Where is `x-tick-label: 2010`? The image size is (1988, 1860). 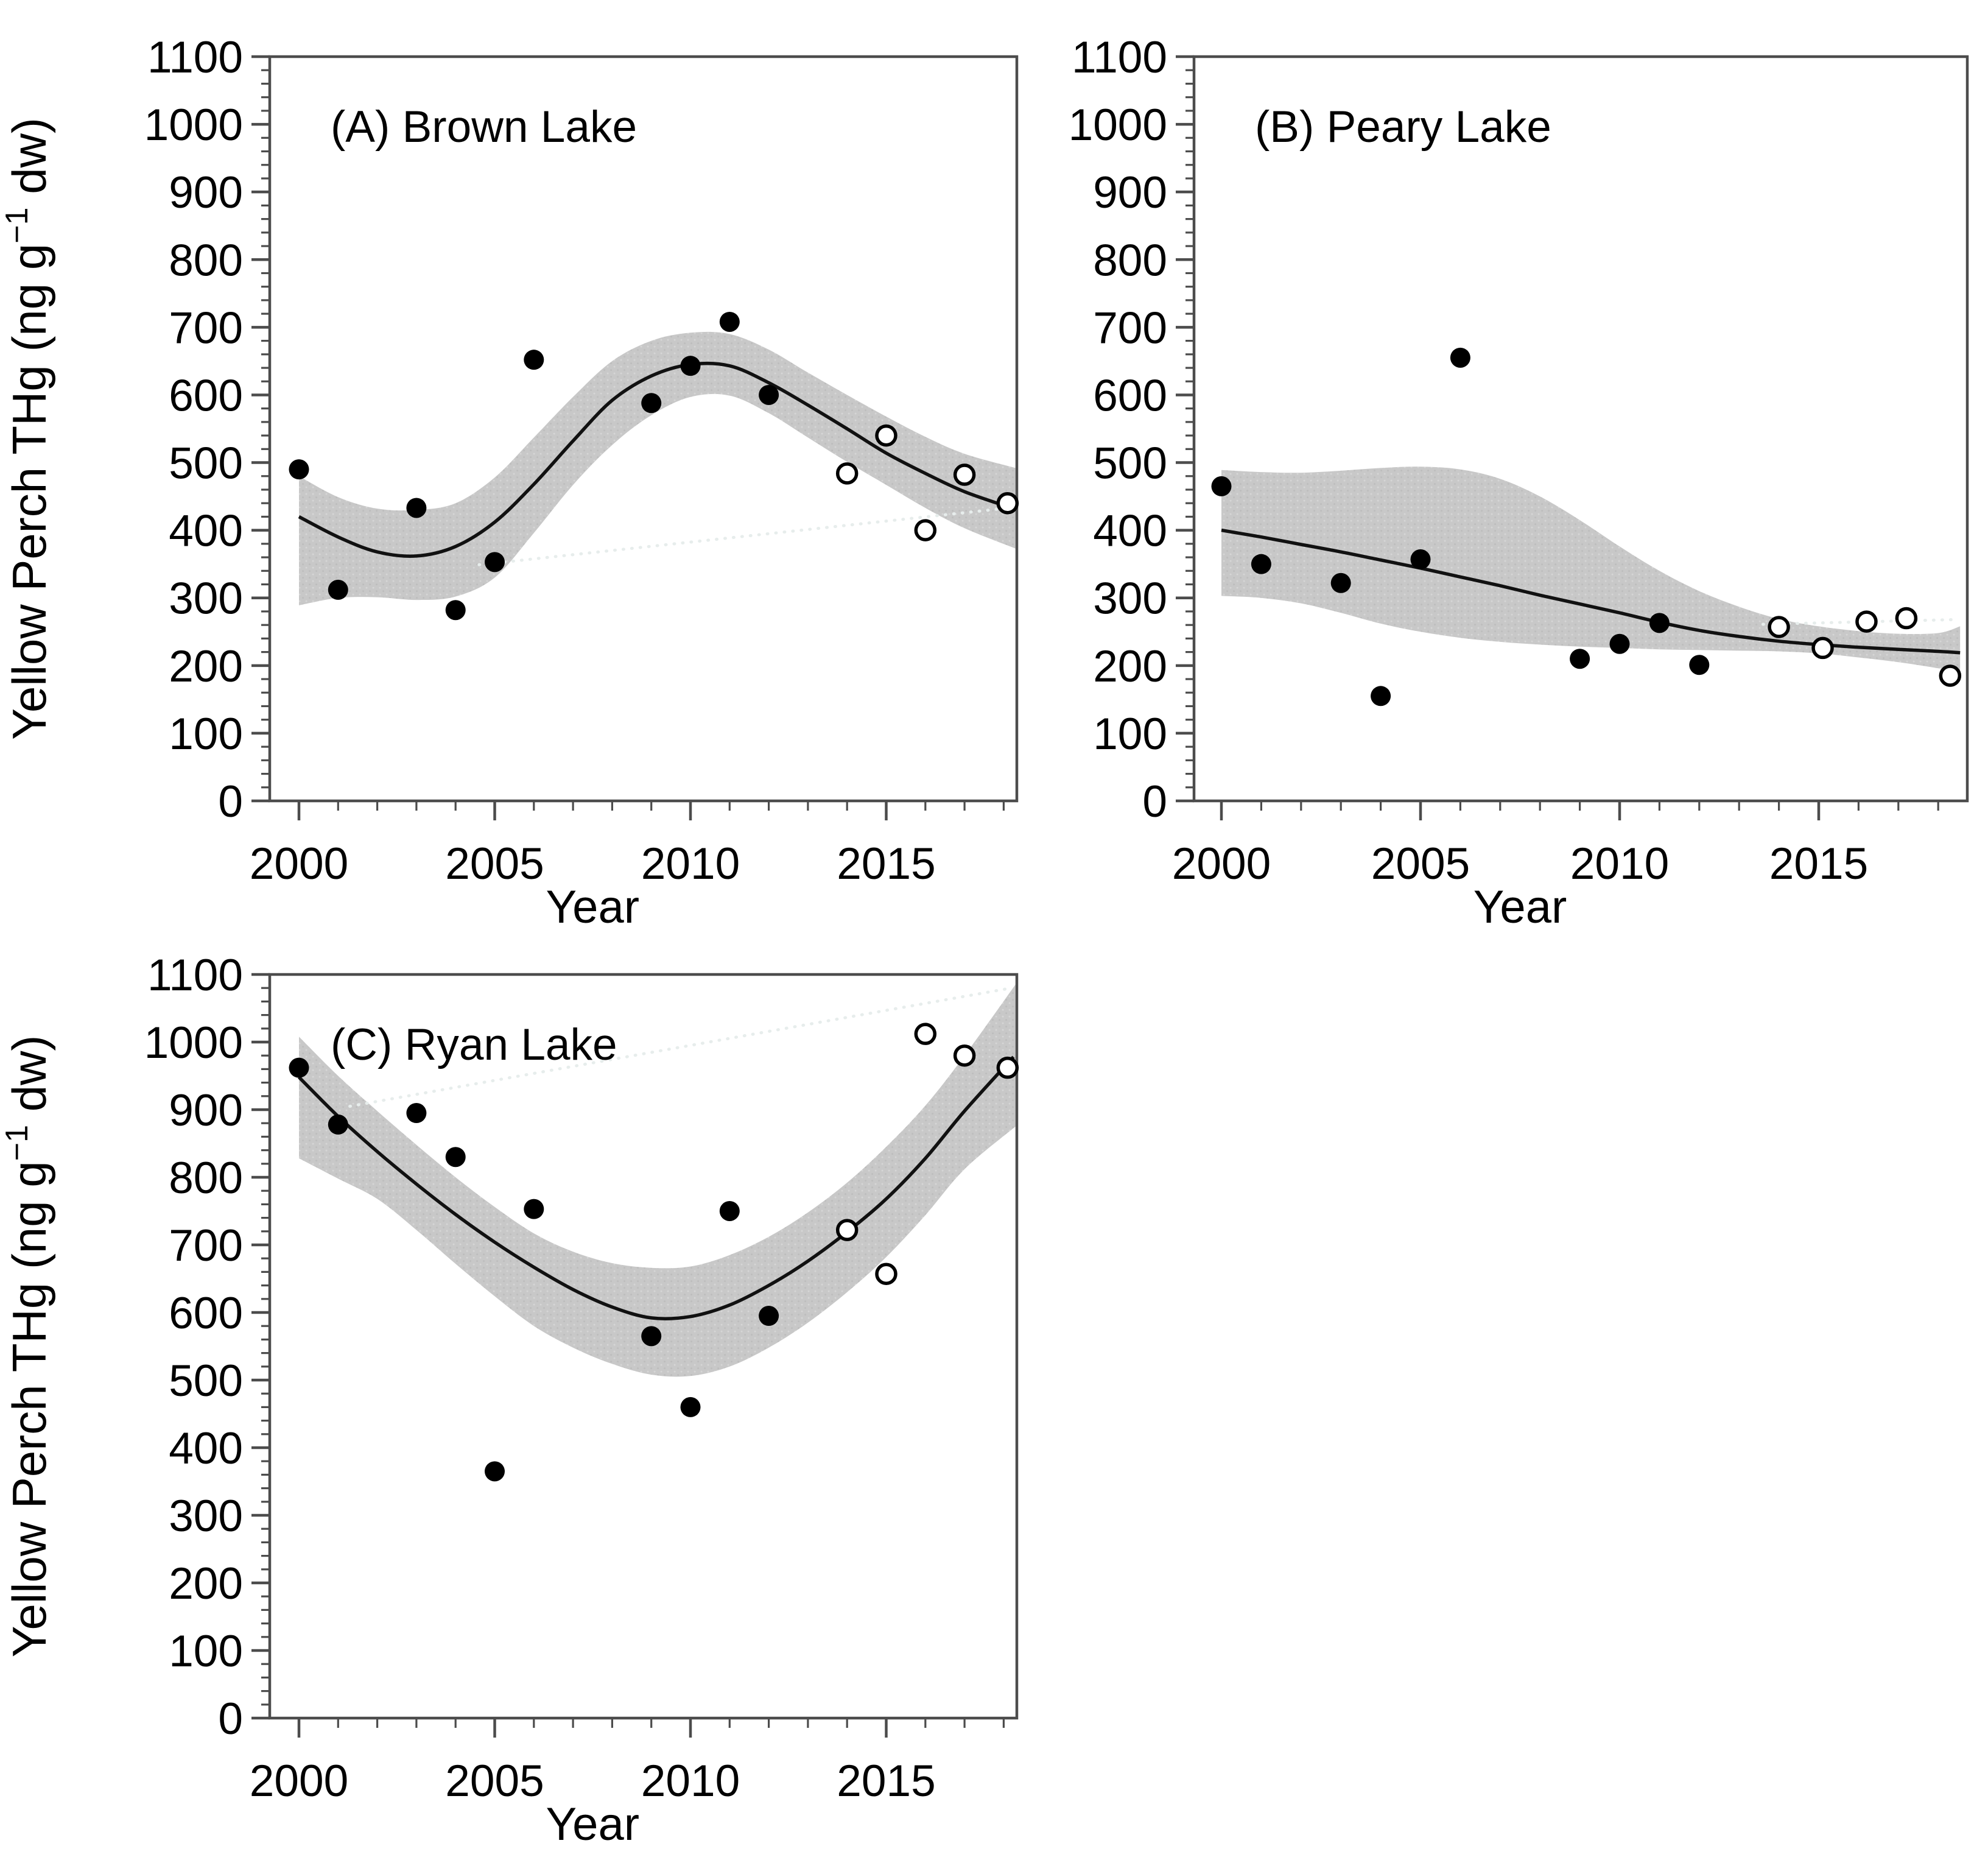
x-tick-label: 2010 is located at coordinates (690, 864).